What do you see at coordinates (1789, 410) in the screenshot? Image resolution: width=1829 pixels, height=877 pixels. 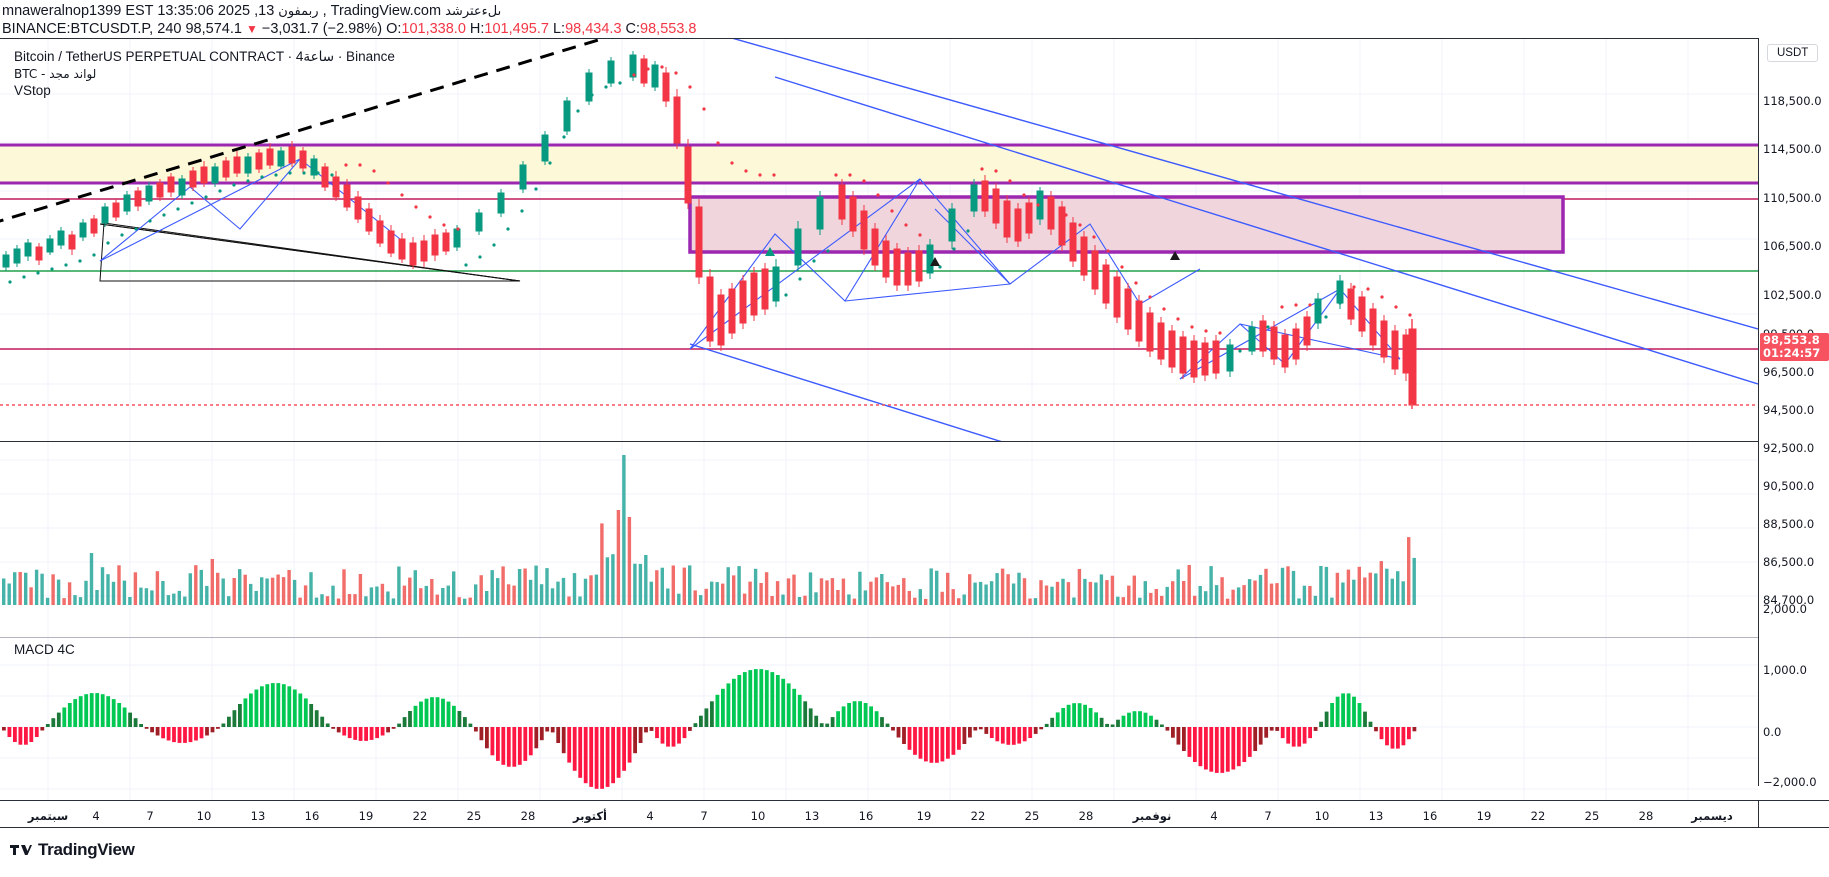 I see `price-axis-label: 94,500.0` at bounding box center [1789, 410].